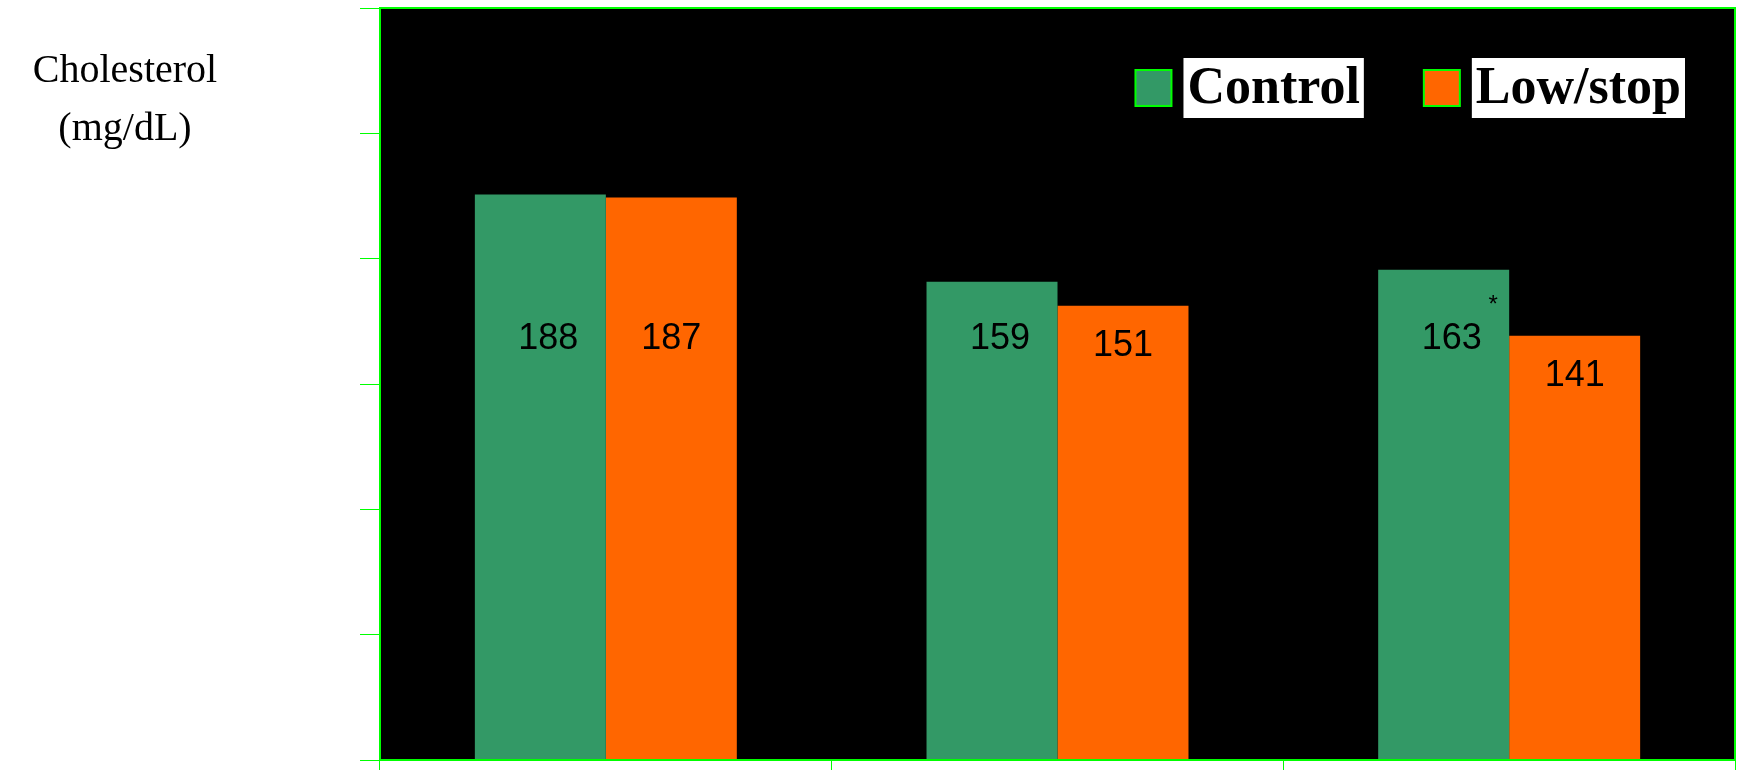  Describe the element at coordinates (548, 336) in the screenshot. I see `data-label: 188` at that location.